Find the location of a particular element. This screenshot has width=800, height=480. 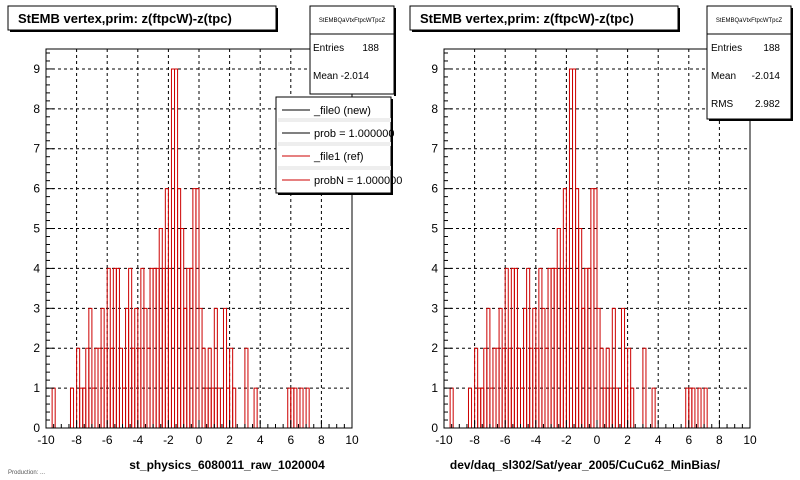

right-mean-value: -2.014 is located at coordinates (766, 76).